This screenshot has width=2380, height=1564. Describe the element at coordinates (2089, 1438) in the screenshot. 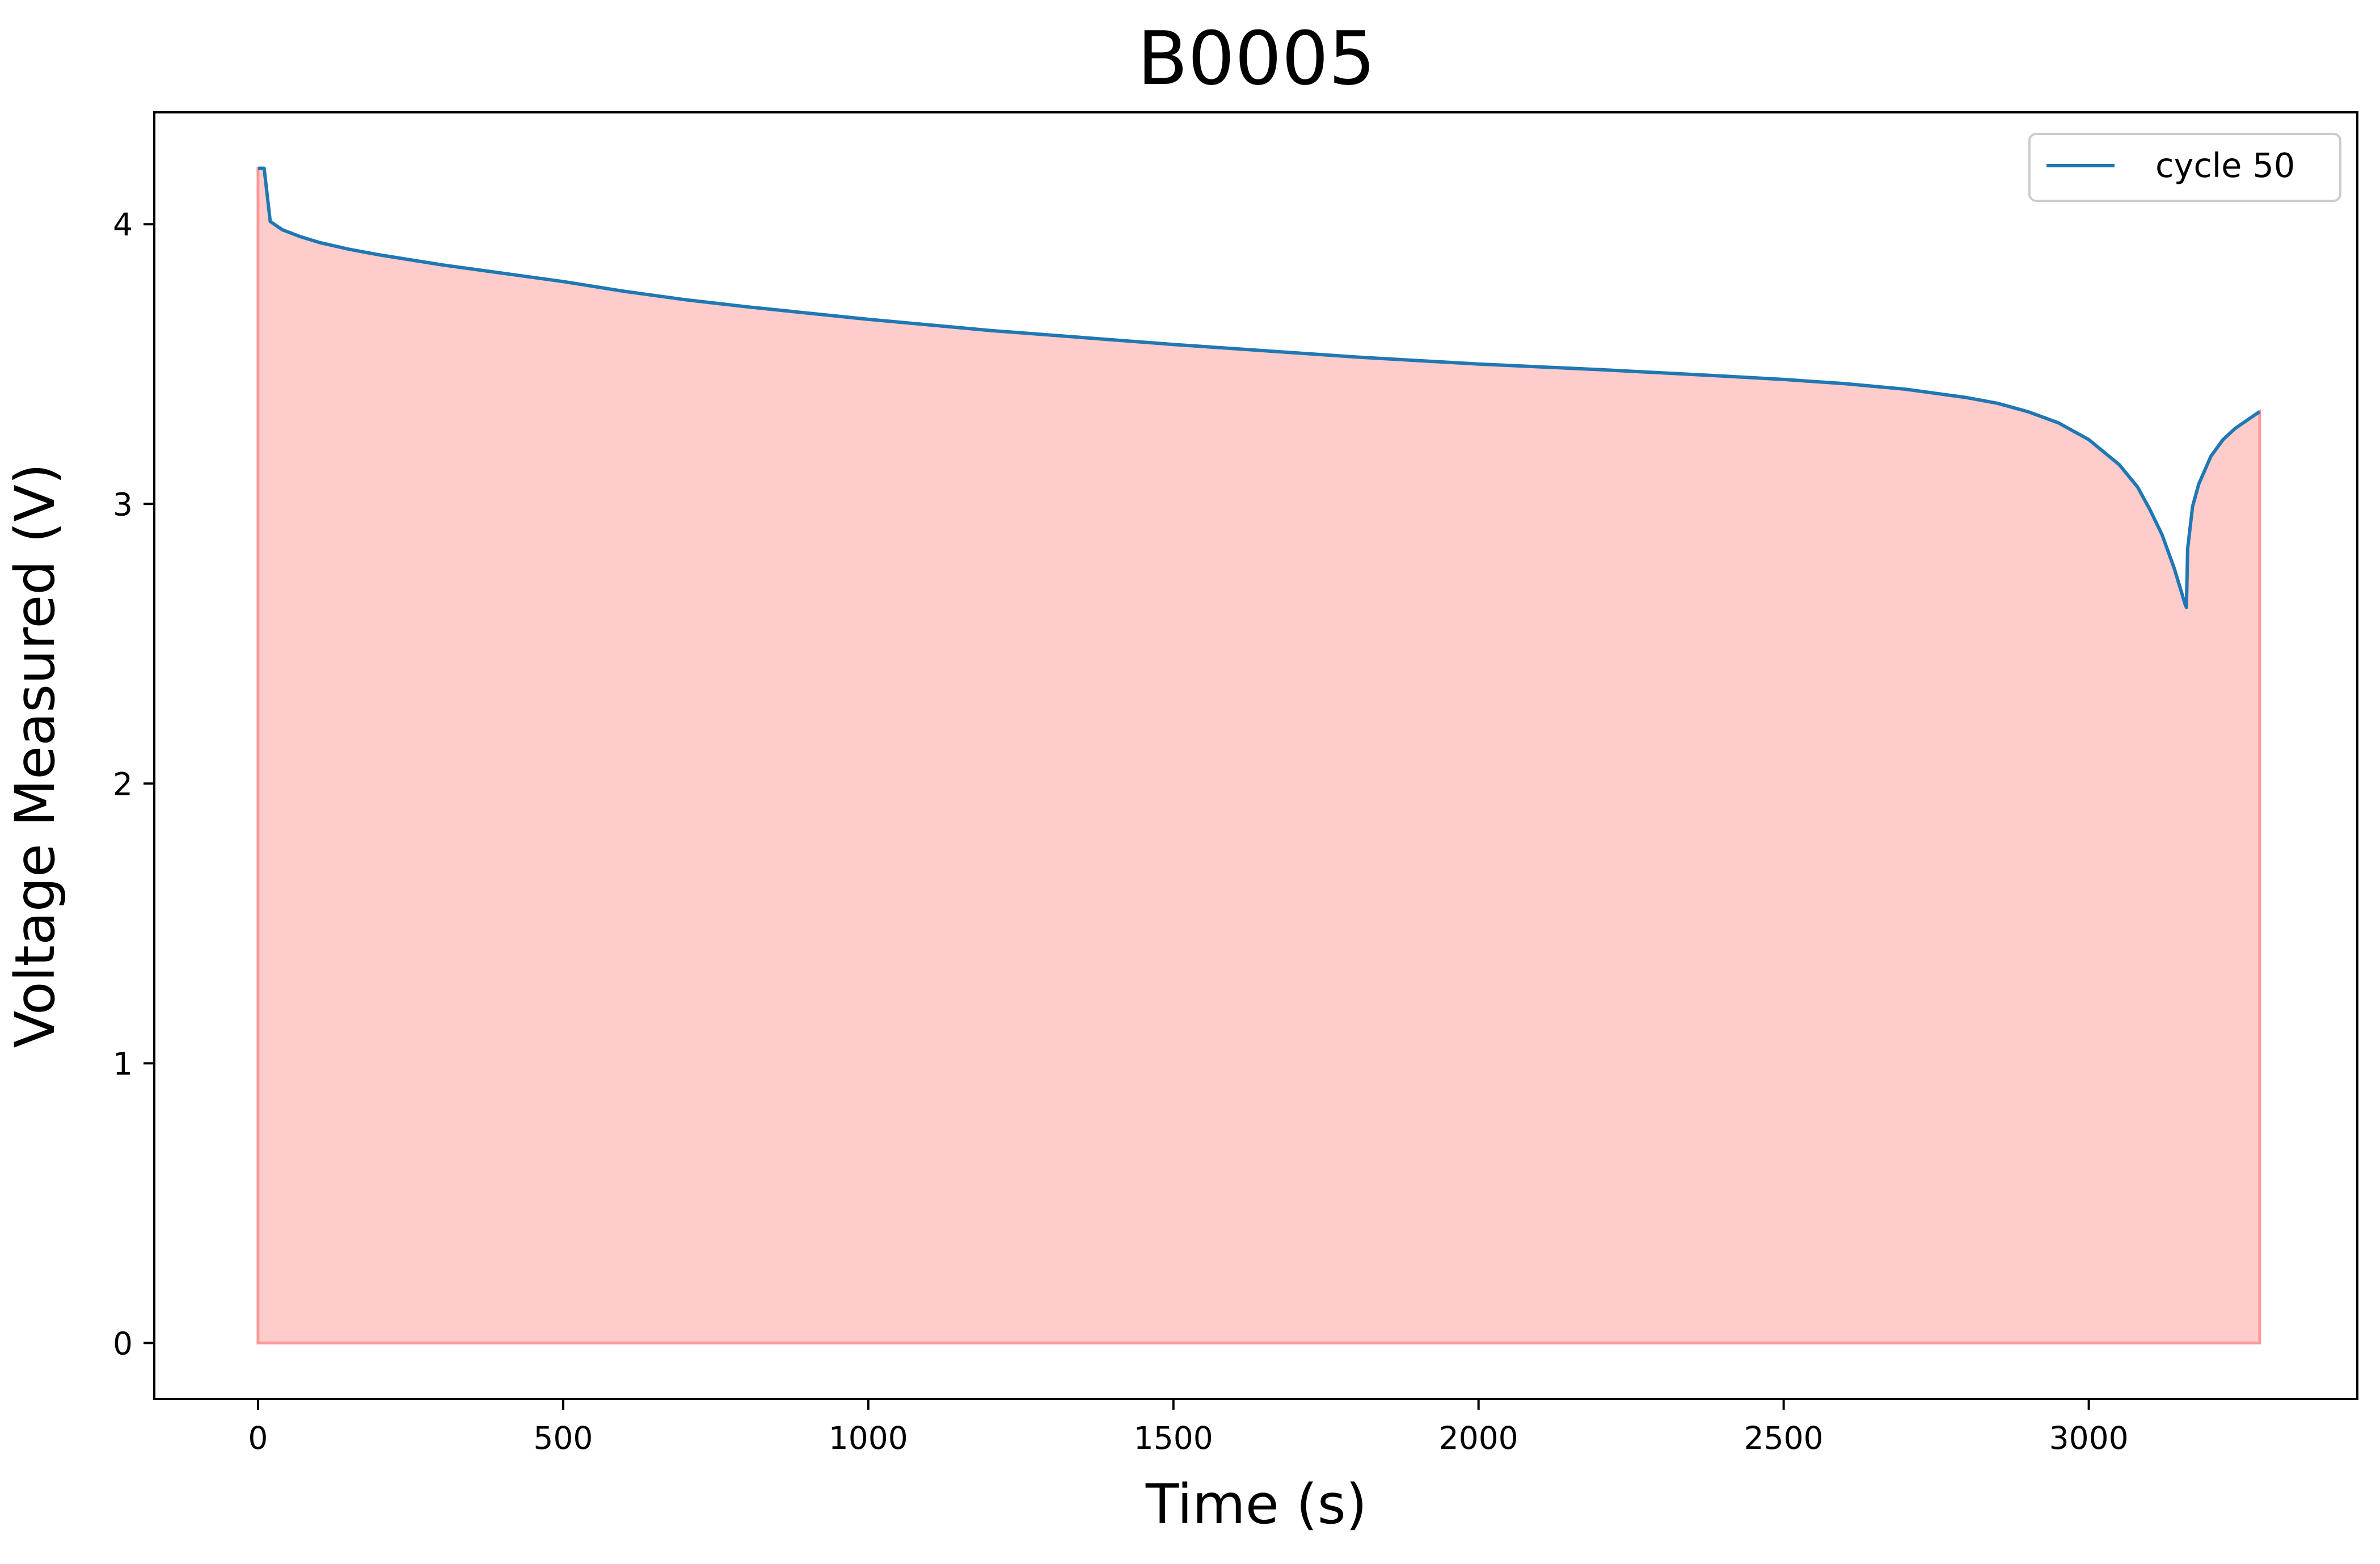

I see `x-tick-label: 3000` at that location.